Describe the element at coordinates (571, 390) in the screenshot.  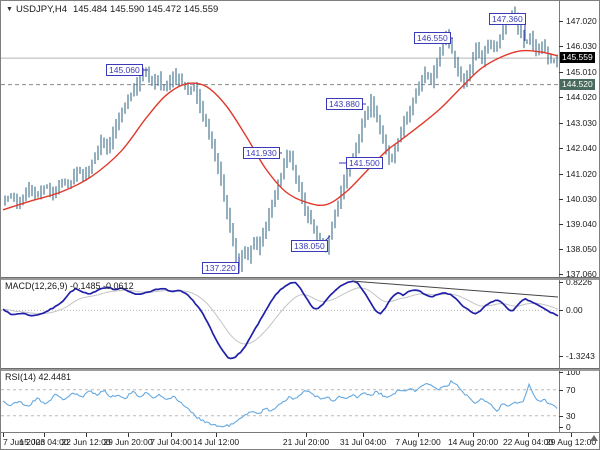
I see `rsi-axis-tick-label: 70` at that location.